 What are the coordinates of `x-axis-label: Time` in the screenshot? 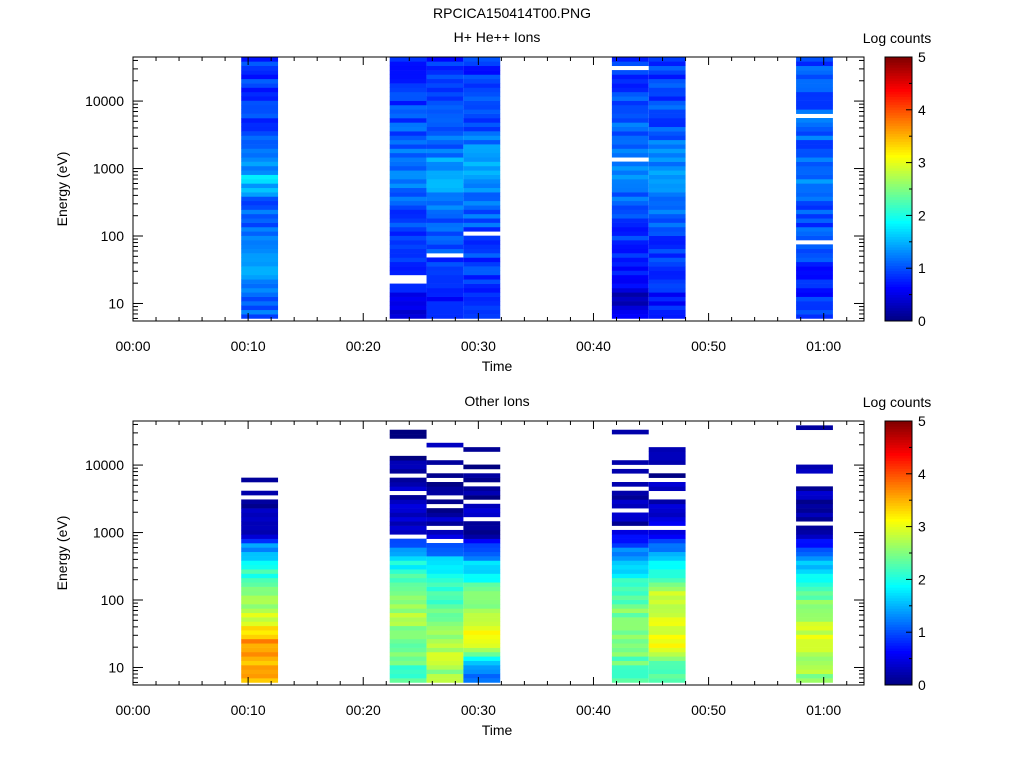 It's located at (497, 730).